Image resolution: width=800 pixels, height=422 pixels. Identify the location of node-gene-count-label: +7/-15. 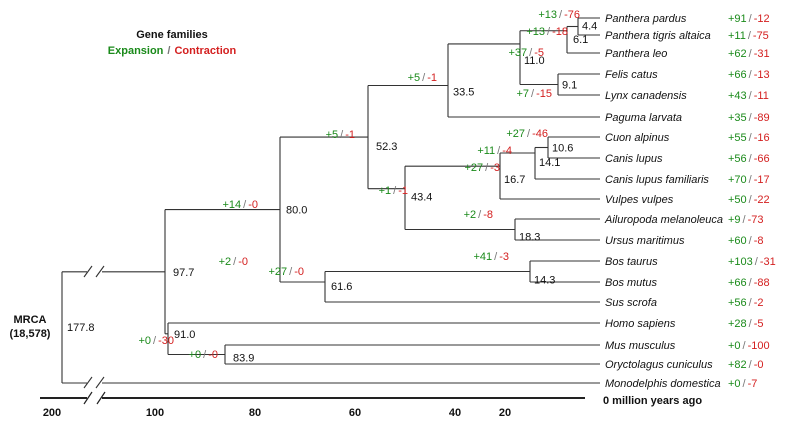
(534, 94).